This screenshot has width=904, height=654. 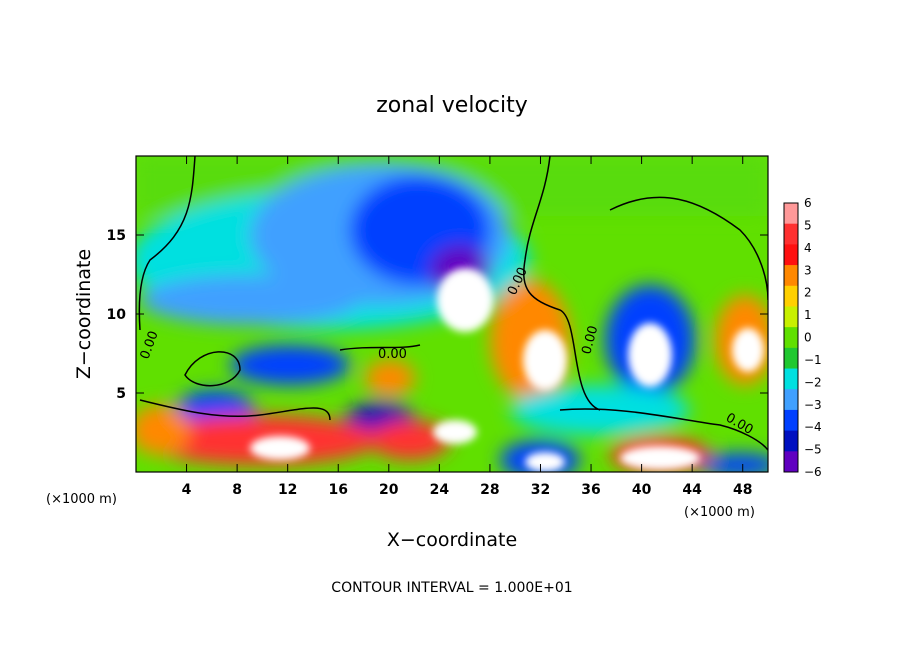 What do you see at coordinates (813, 405) in the screenshot?
I see `colorbar-label: −3` at bounding box center [813, 405].